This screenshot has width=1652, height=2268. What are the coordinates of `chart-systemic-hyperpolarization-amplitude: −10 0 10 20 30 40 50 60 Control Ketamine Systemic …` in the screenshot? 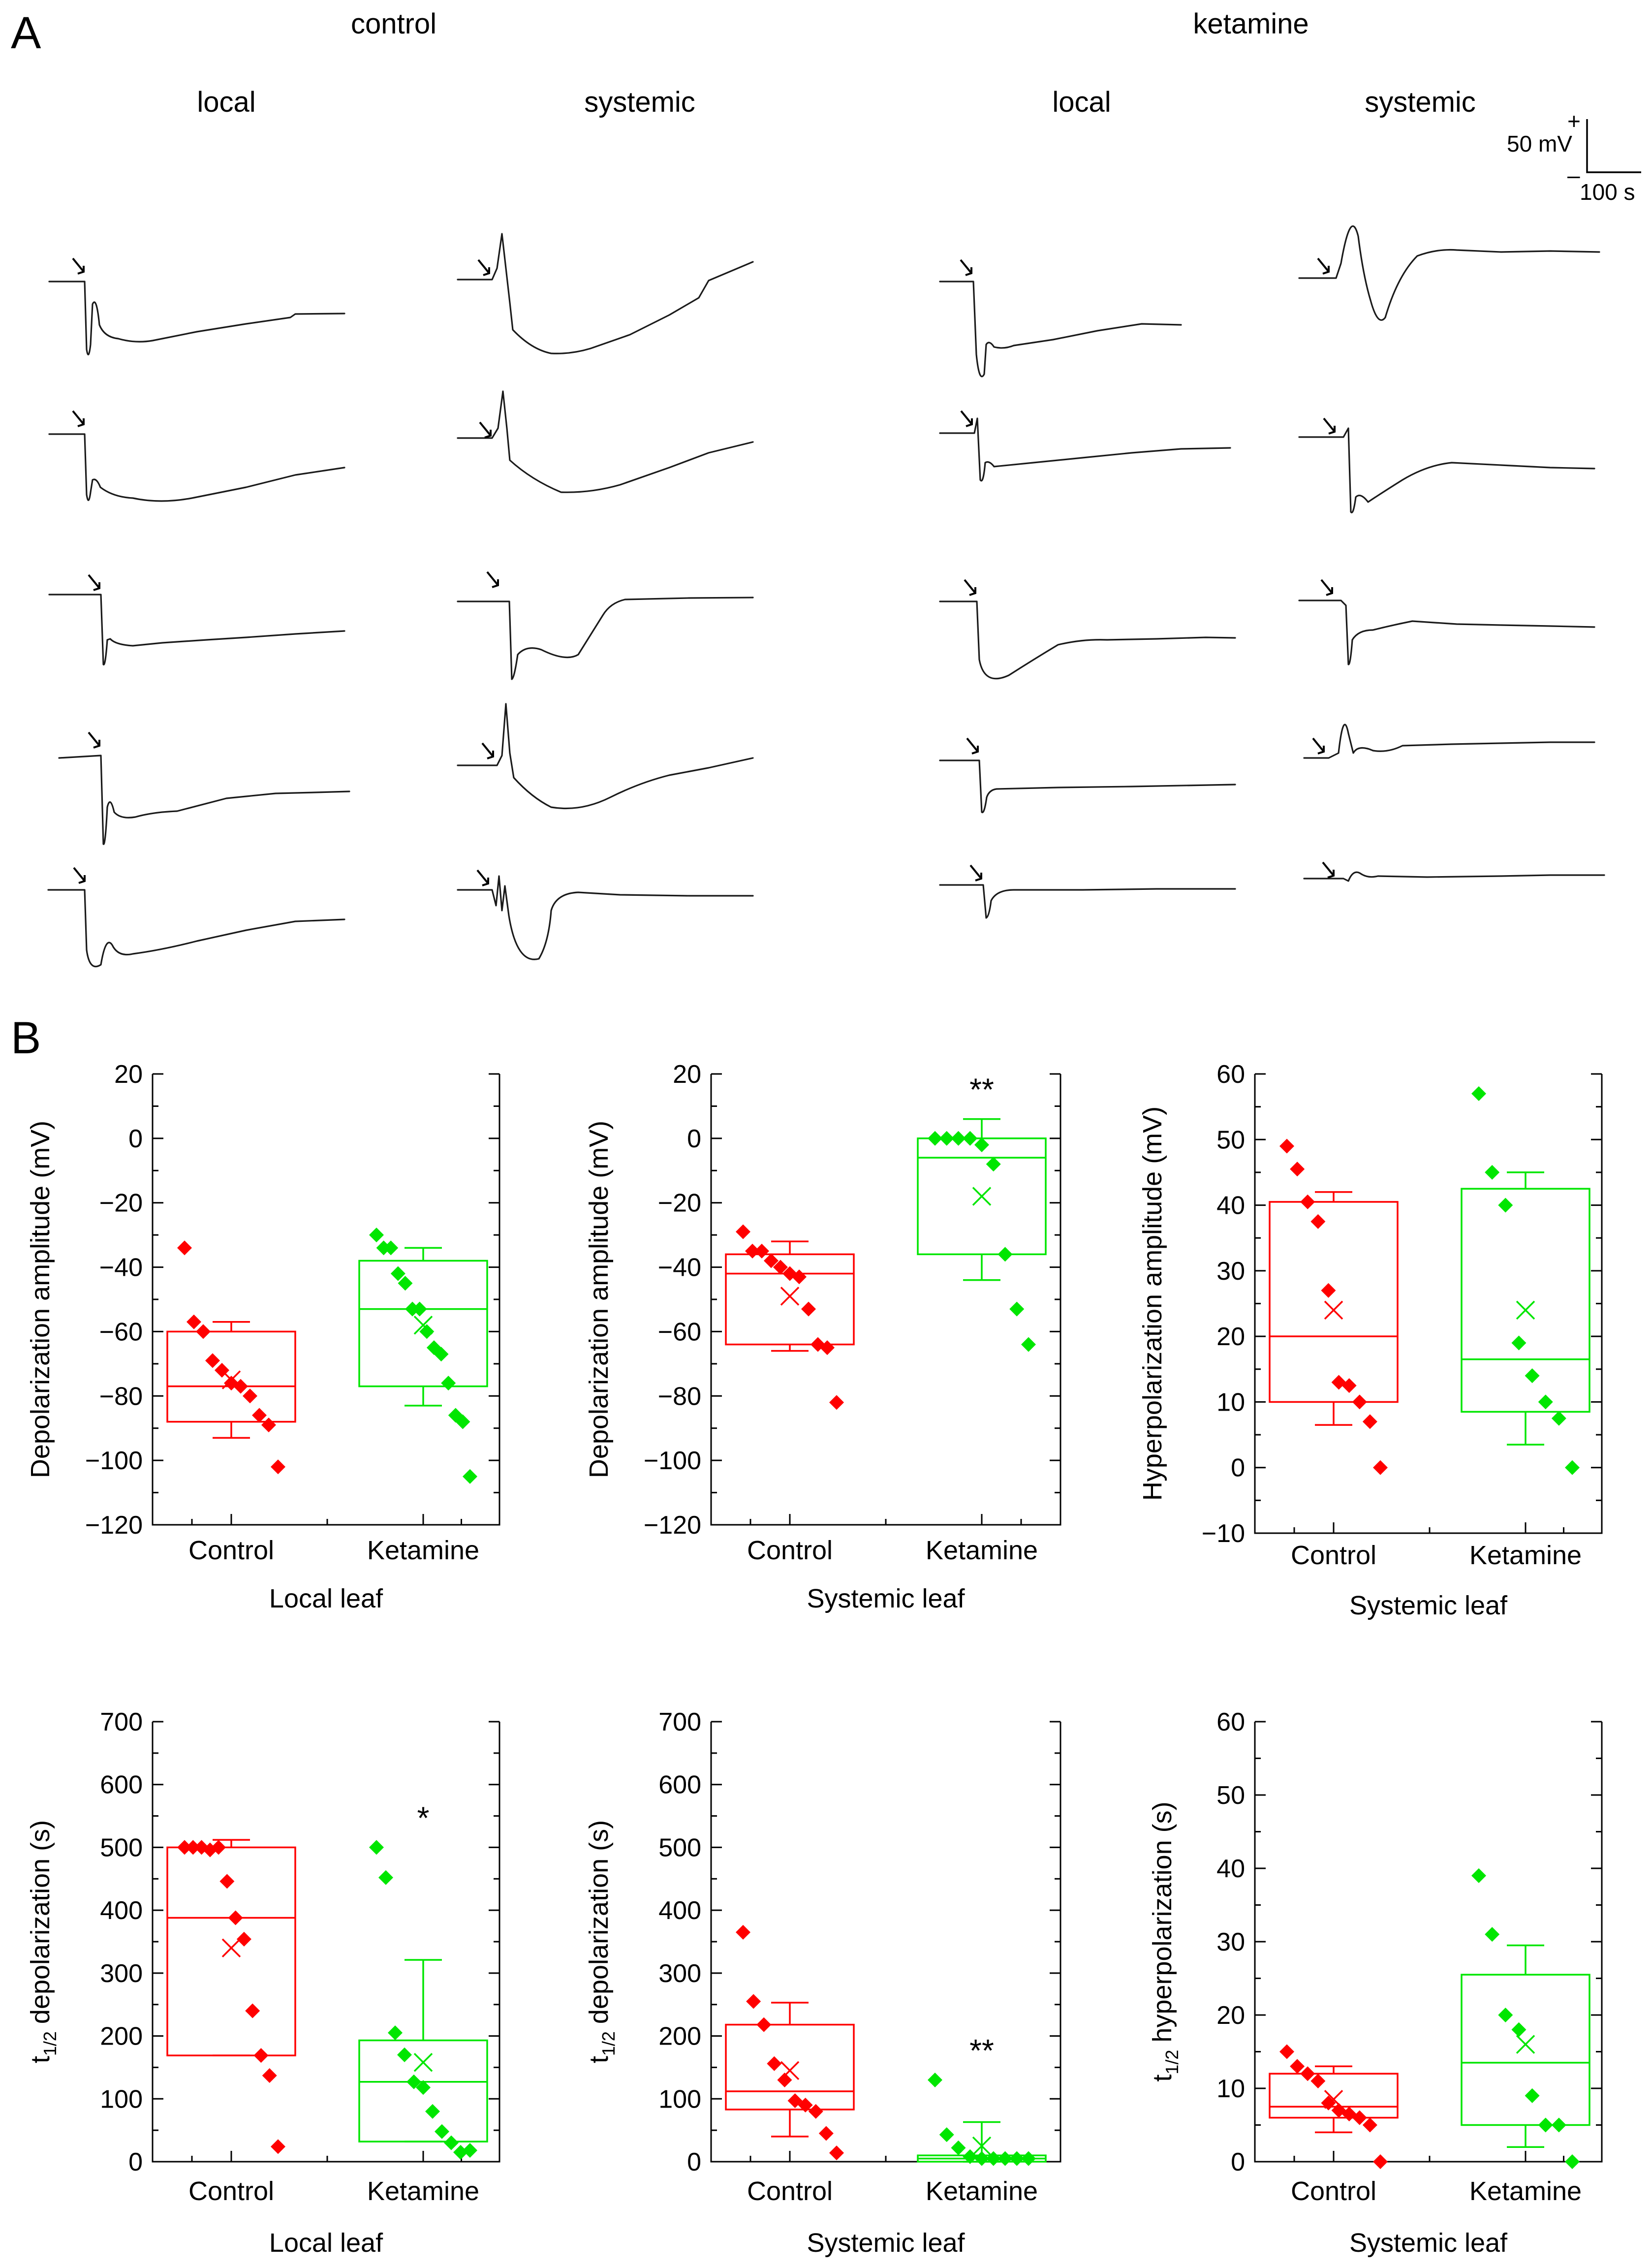 It's located at (1370, 1340).